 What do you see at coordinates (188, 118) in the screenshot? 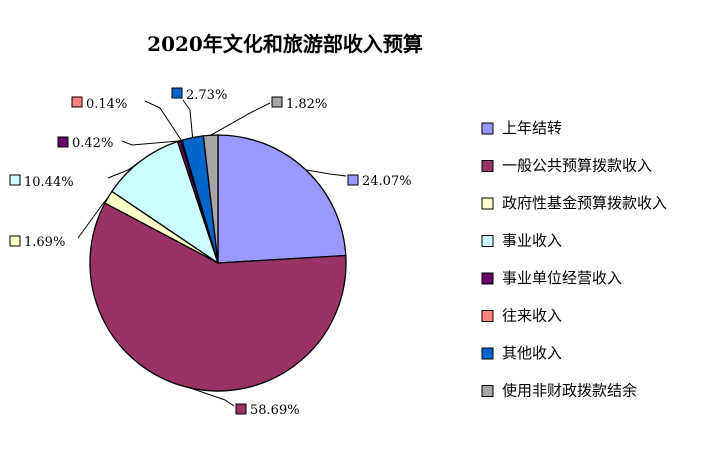
I see `slice-7-leader-line` at bounding box center [188, 118].